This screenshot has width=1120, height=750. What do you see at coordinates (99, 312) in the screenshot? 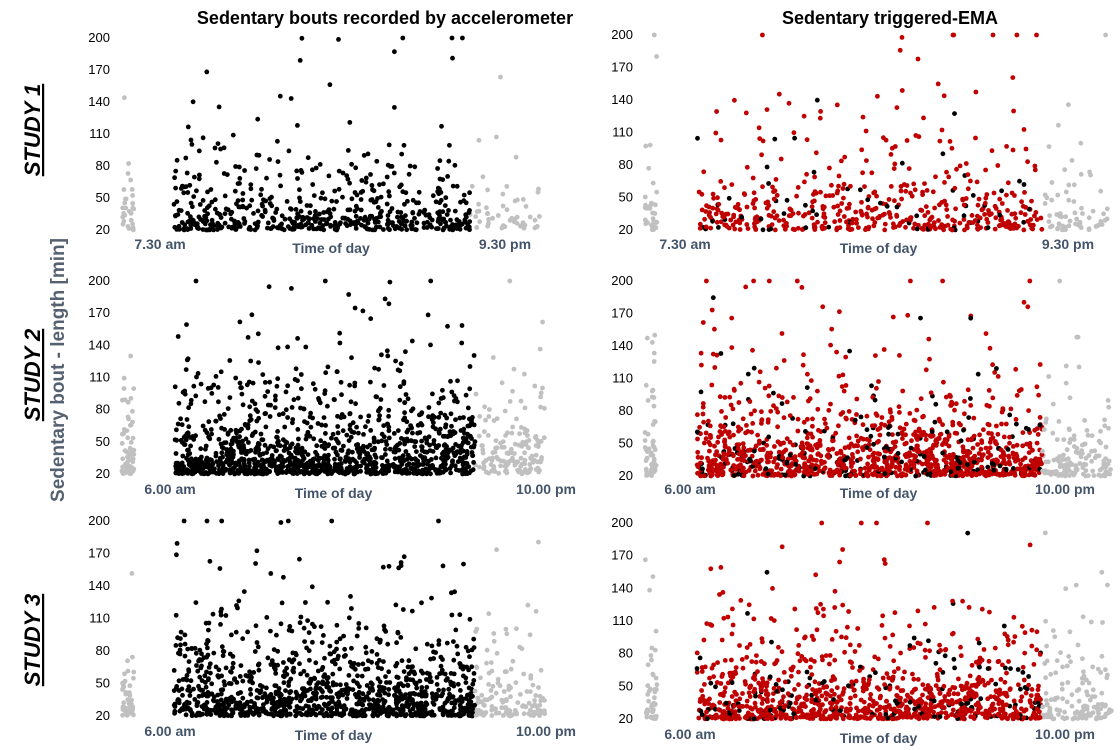
I see `y-tick-label: 170` at bounding box center [99, 312].